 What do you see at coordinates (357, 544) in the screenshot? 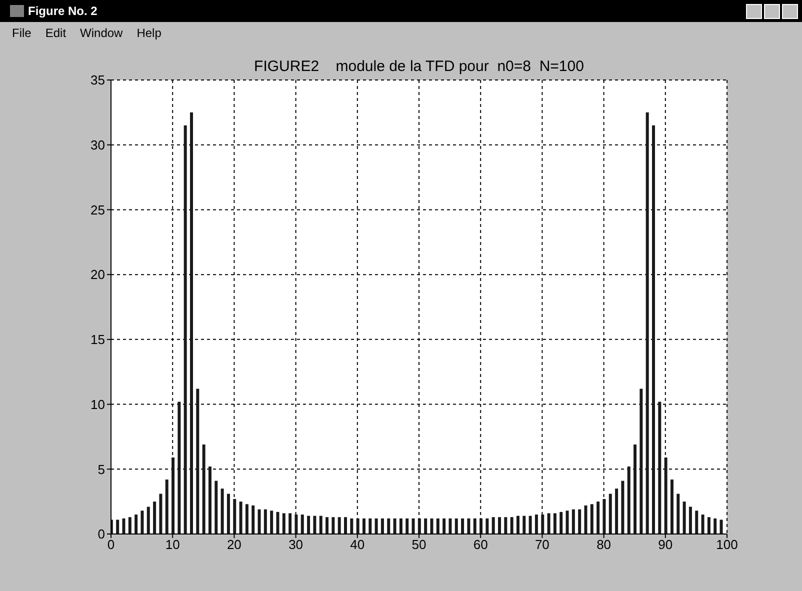
I see `x-tick-label: 40` at bounding box center [357, 544].